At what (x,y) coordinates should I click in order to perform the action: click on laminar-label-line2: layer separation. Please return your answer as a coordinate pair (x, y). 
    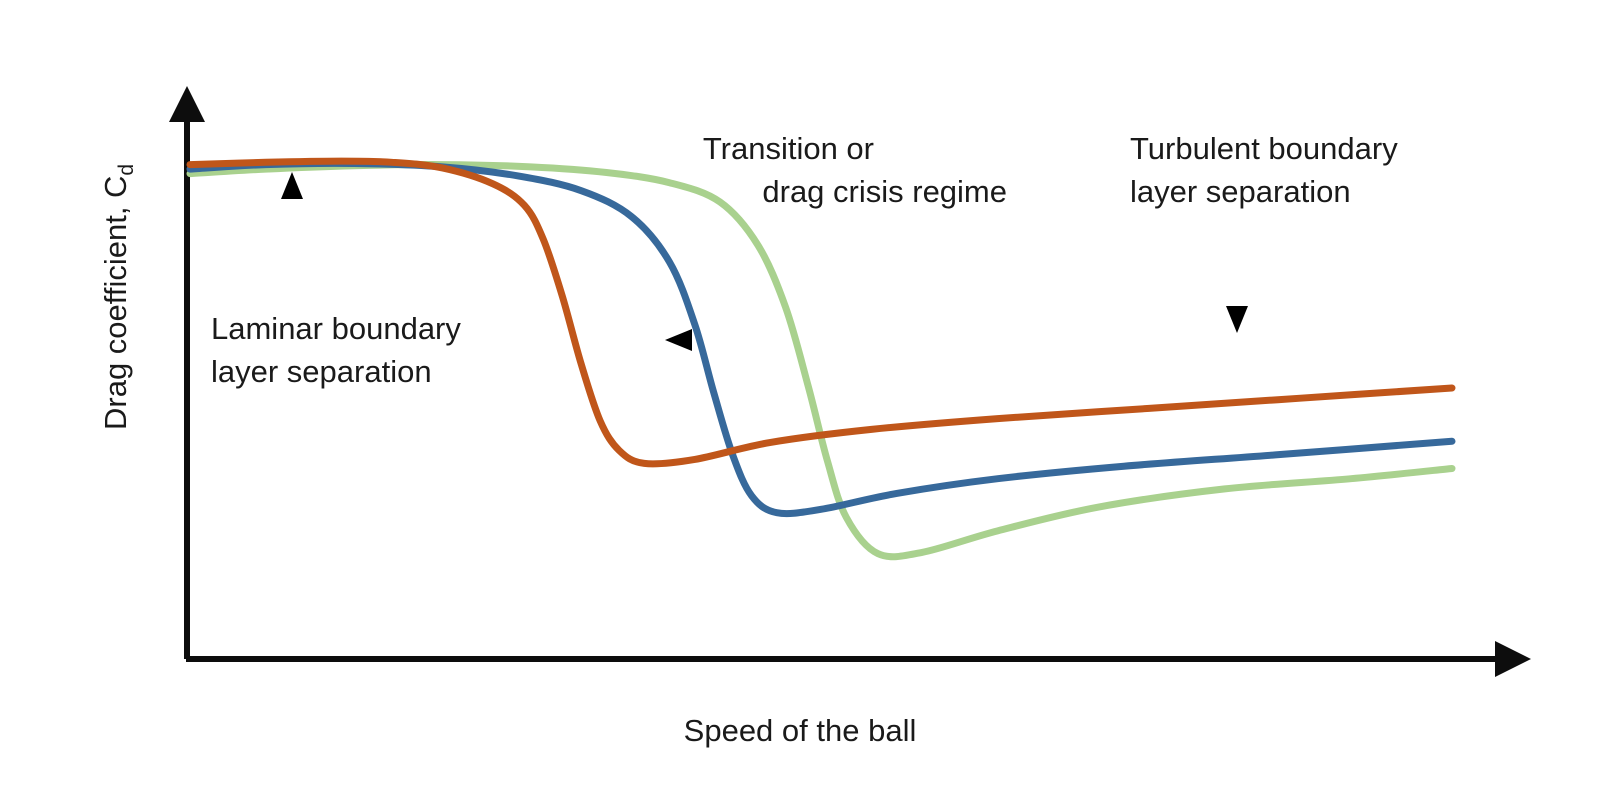
    Looking at the image, I should click on (321, 371).